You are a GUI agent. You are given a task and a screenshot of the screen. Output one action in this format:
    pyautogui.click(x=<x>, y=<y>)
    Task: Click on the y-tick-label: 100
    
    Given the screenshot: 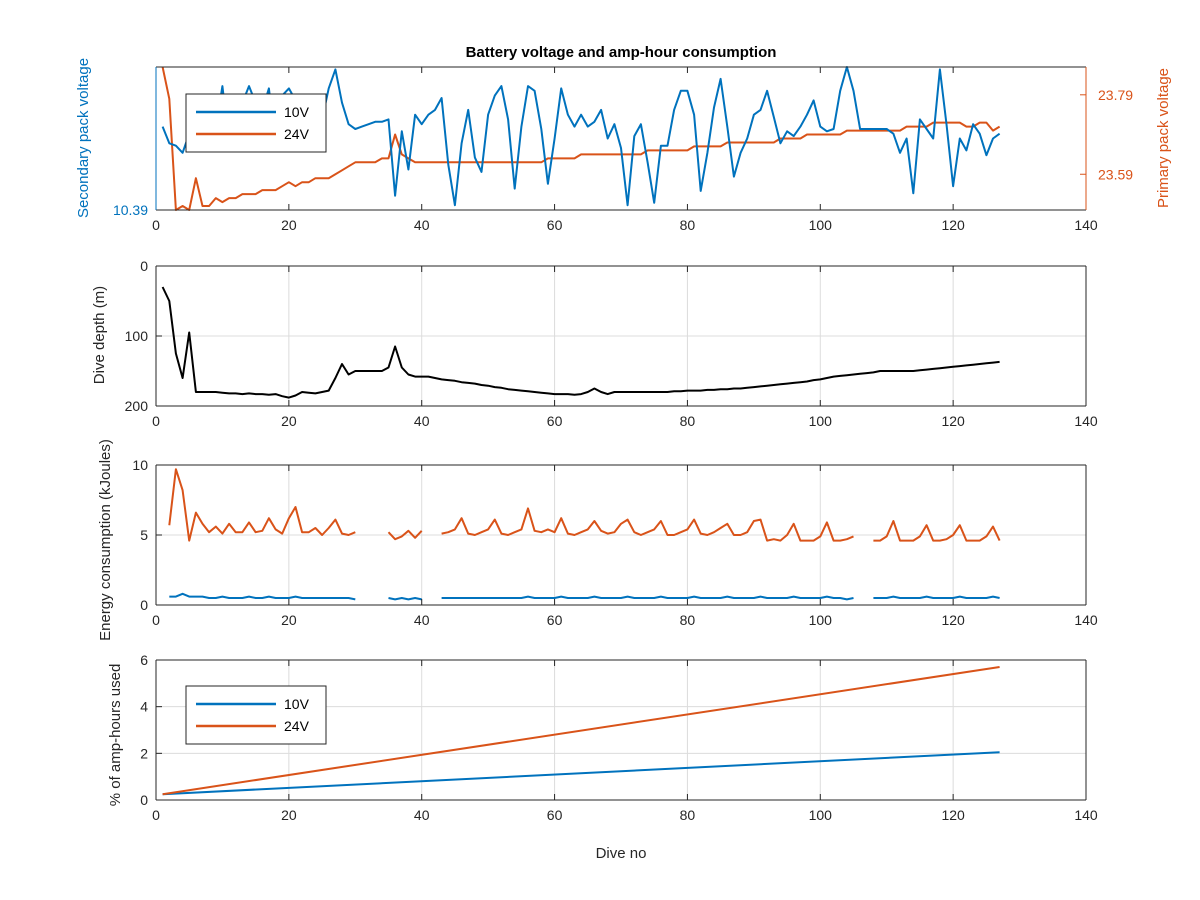 What is the action you would take?
    pyautogui.click(x=137, y=336)
    